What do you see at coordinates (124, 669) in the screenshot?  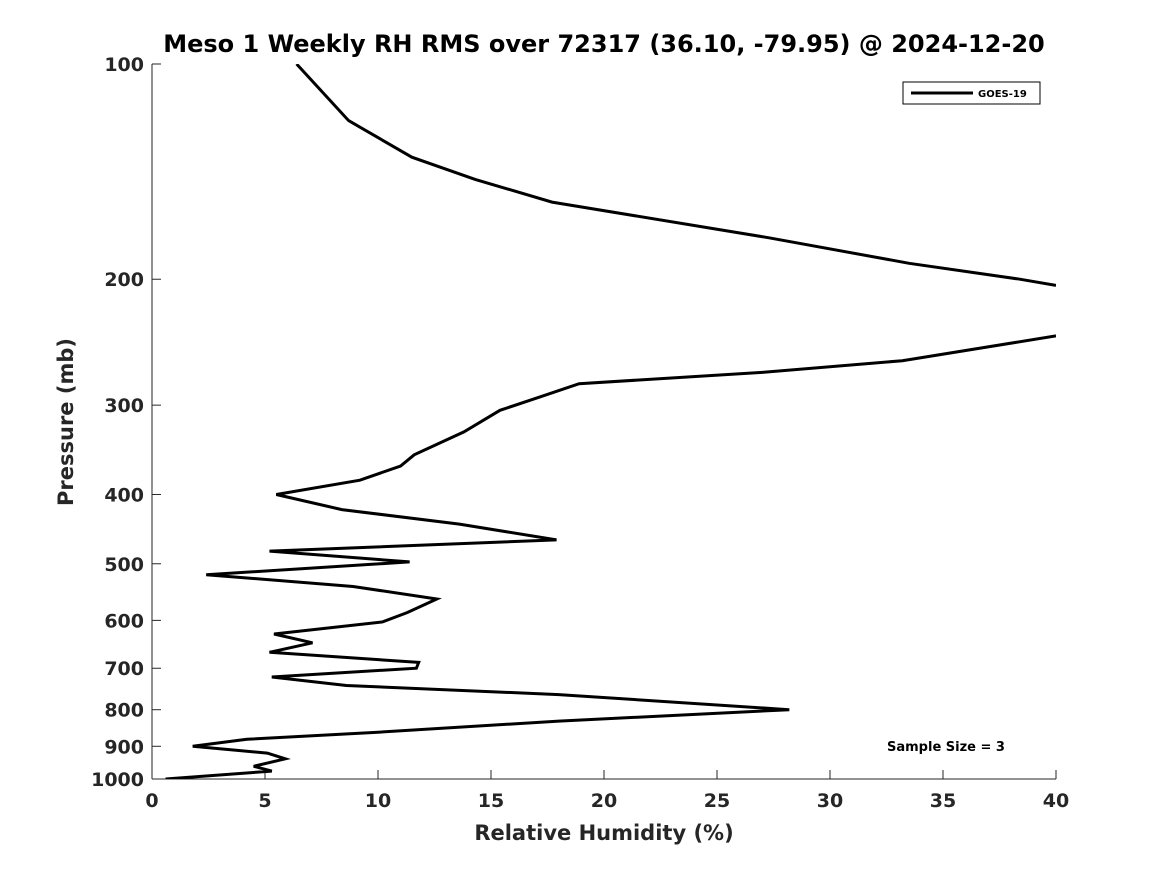 I see `y-tick-label: 700` at bounding box center [124, 669].